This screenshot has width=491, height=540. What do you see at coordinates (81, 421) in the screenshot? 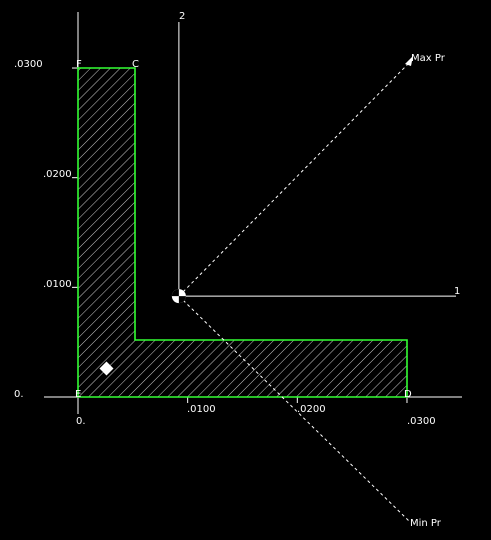
I see `x-tick-label-0: 0.` at bounding box center [81, 421].